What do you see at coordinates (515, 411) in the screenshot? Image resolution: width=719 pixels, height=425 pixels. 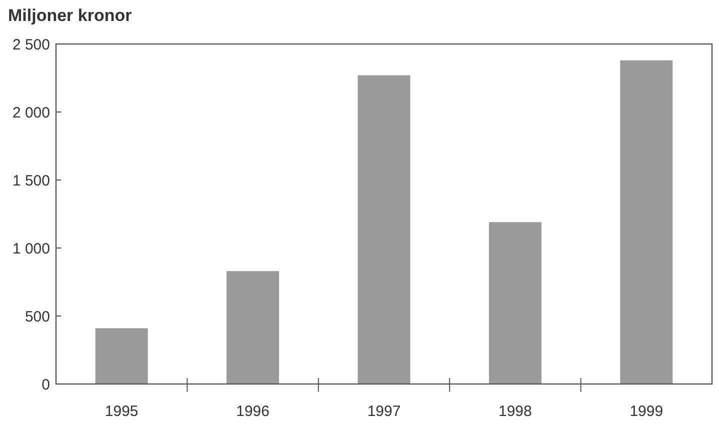 I see `x-tick-label: 1998` at bounding box center [515, 411].